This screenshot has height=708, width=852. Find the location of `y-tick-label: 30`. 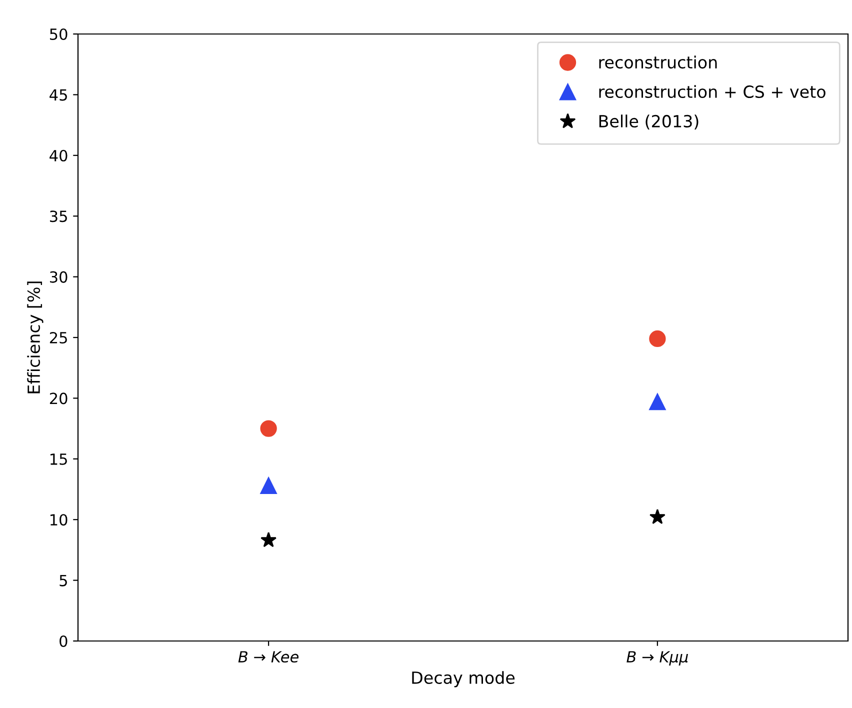

y-tick-label: 30 is located at coordinates (59, 277).